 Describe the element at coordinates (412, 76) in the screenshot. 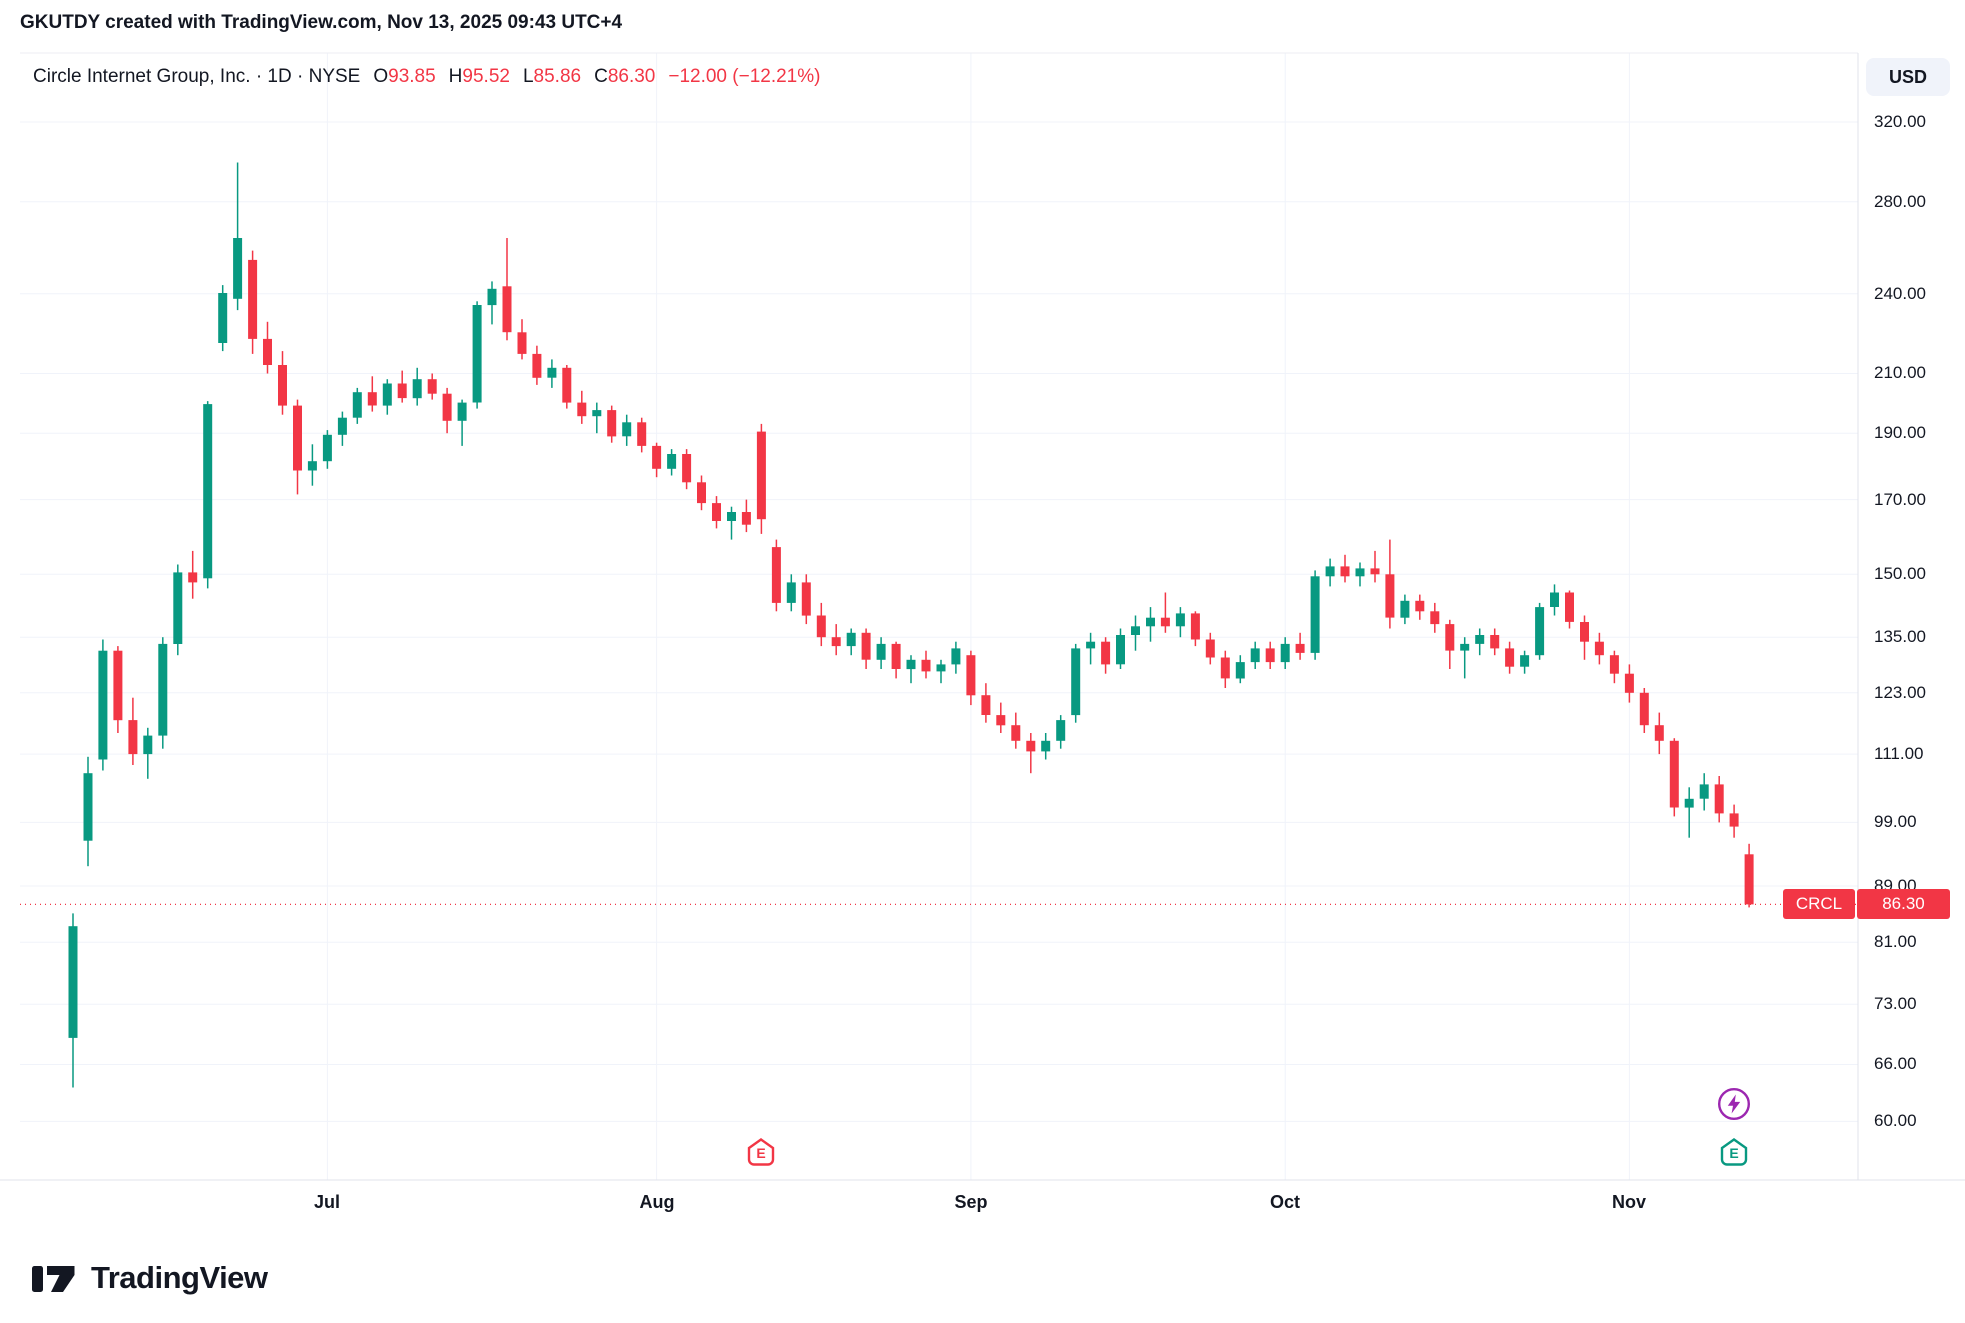

I see `open-value: 93.85` at that location.